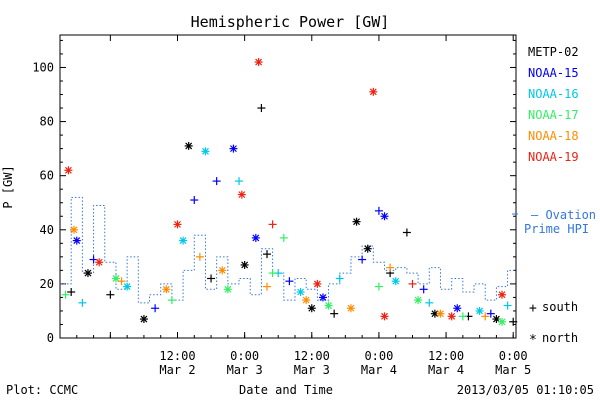  I want to click on y-tick-label: 20, so click(47, 284).